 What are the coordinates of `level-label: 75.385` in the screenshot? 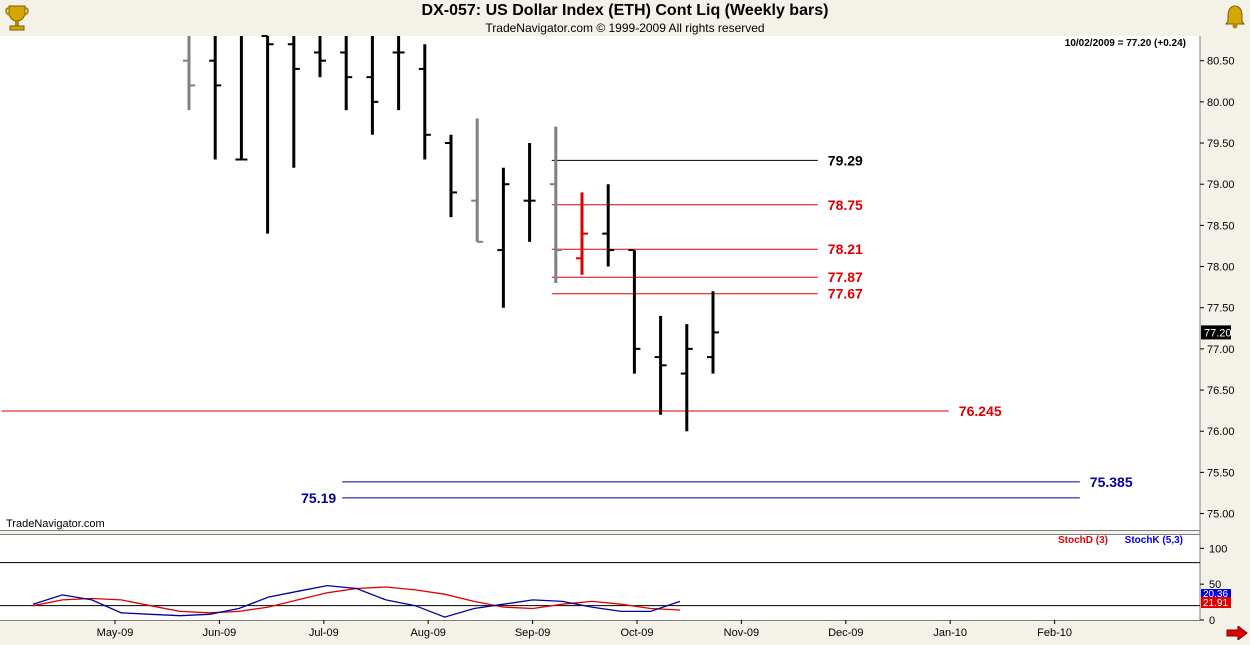 It's located at (1111, 482).